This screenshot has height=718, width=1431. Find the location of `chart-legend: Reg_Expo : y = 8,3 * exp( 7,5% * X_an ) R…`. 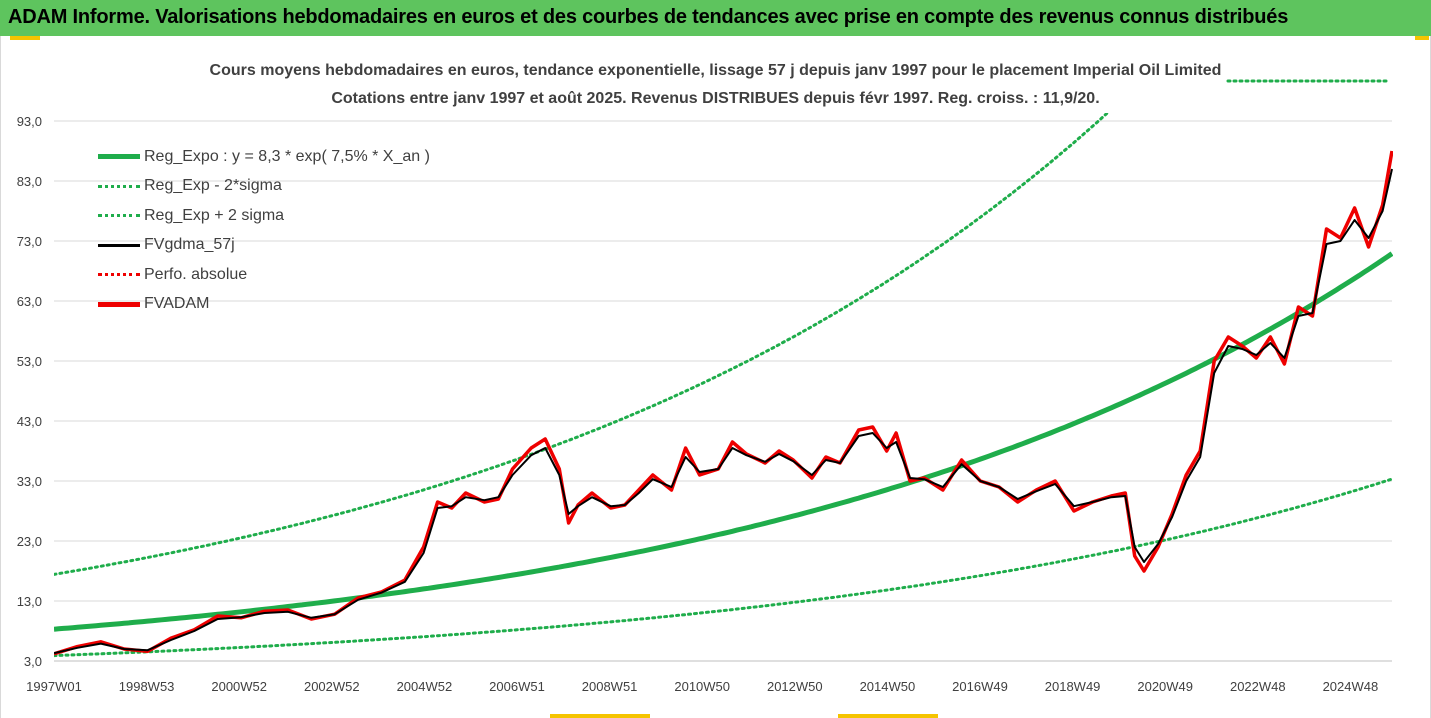

chart-legend: Reg_Expo : y = 8,3 * exp( 7,5% * X_an ) R… is located at coordinates (264, 230).